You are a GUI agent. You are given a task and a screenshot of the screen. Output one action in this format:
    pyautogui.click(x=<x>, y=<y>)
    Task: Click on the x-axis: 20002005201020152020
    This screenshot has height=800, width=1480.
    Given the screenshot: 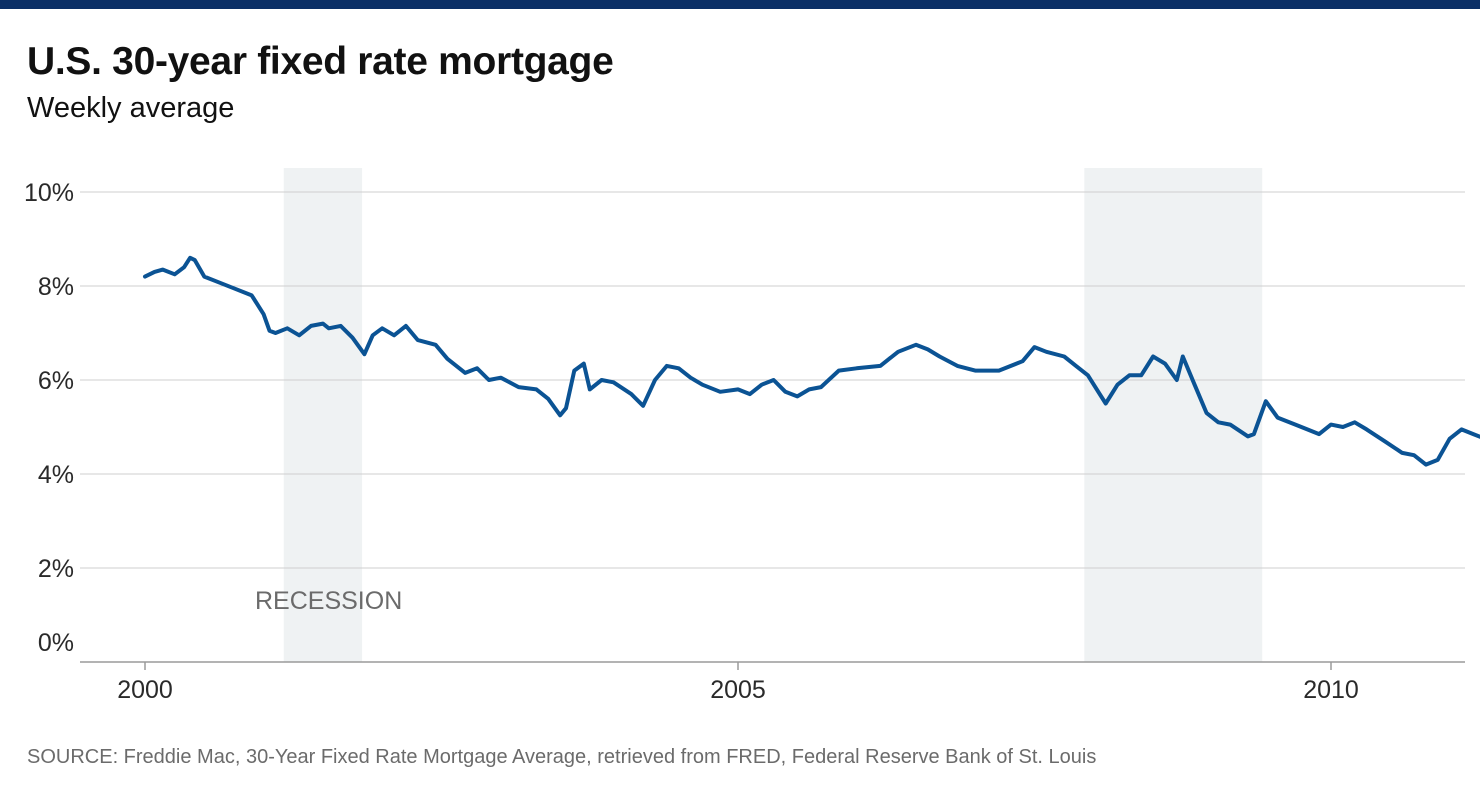 What is the action you would take?
    pyautogui.click(x=772, y=682)
    